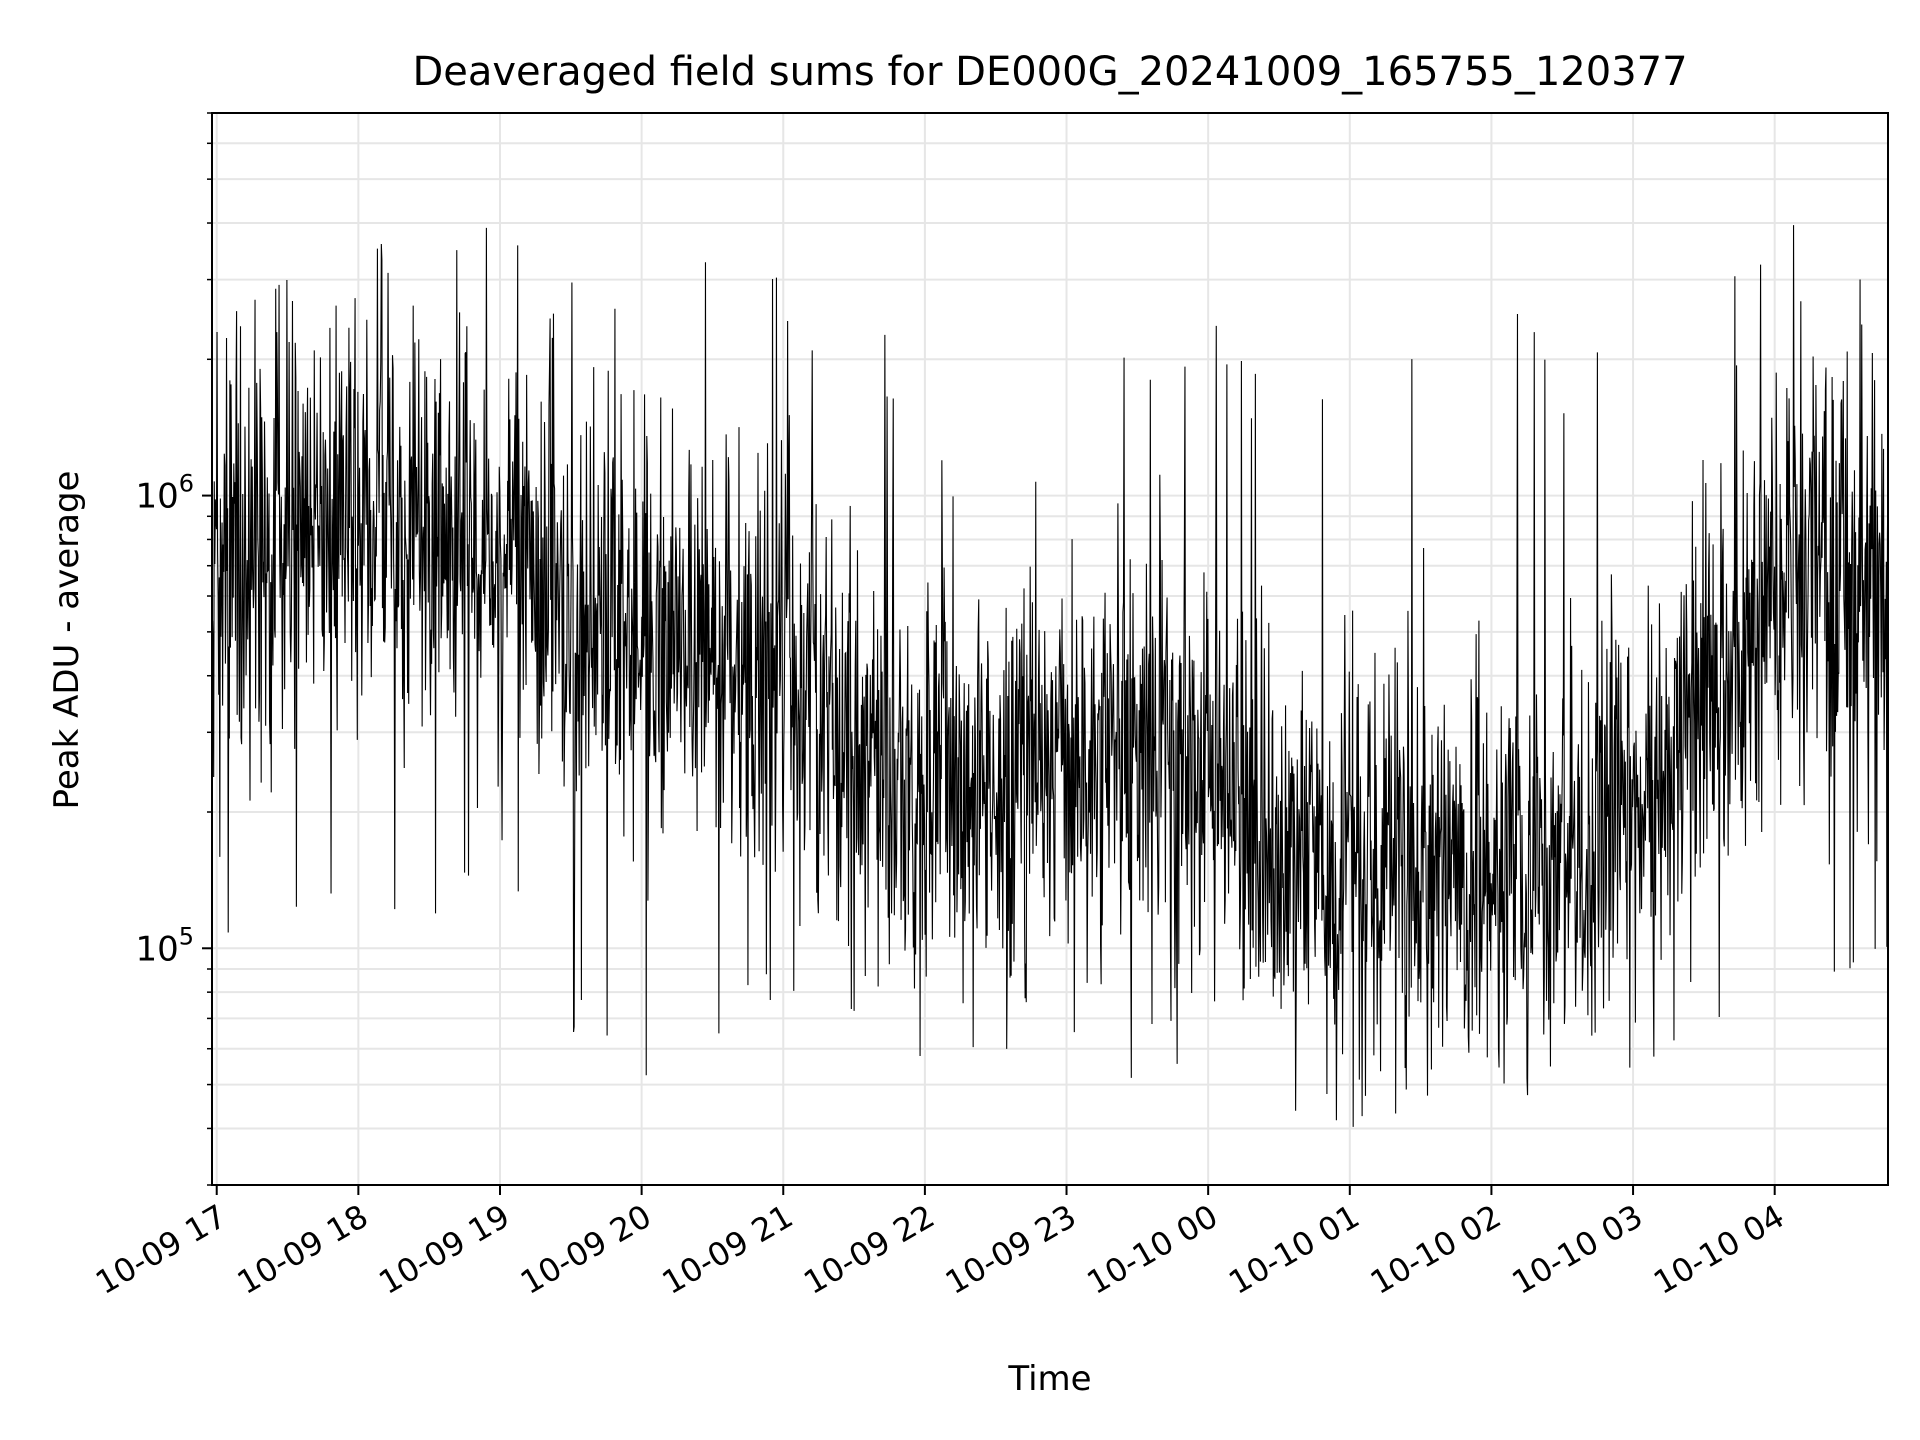 The height and width of the screenshot is (1440, 1920). I want to click on y-axis-label: Peak ADU - average, so click(67, 640).